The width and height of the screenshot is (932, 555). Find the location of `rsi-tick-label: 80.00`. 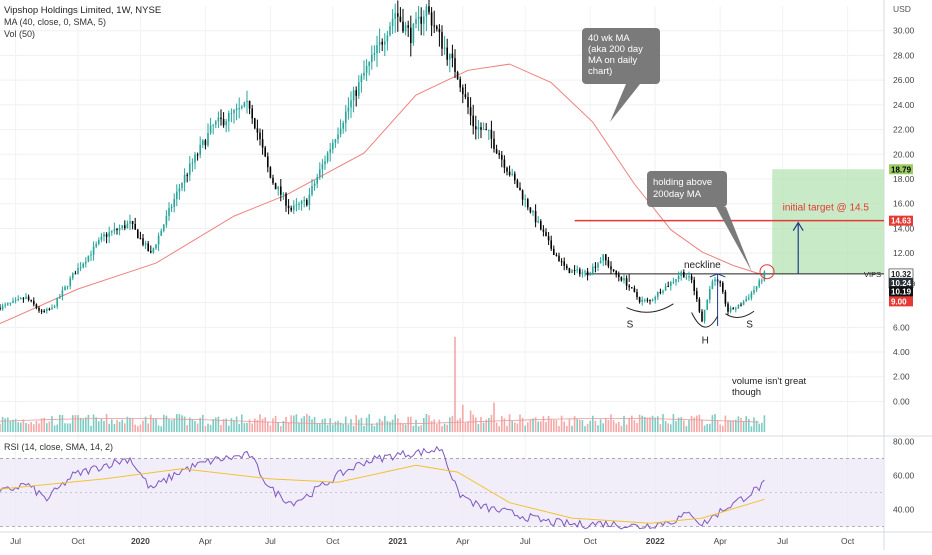

rsi-tick-label: 80.00 is located at coordinates (904, 441).